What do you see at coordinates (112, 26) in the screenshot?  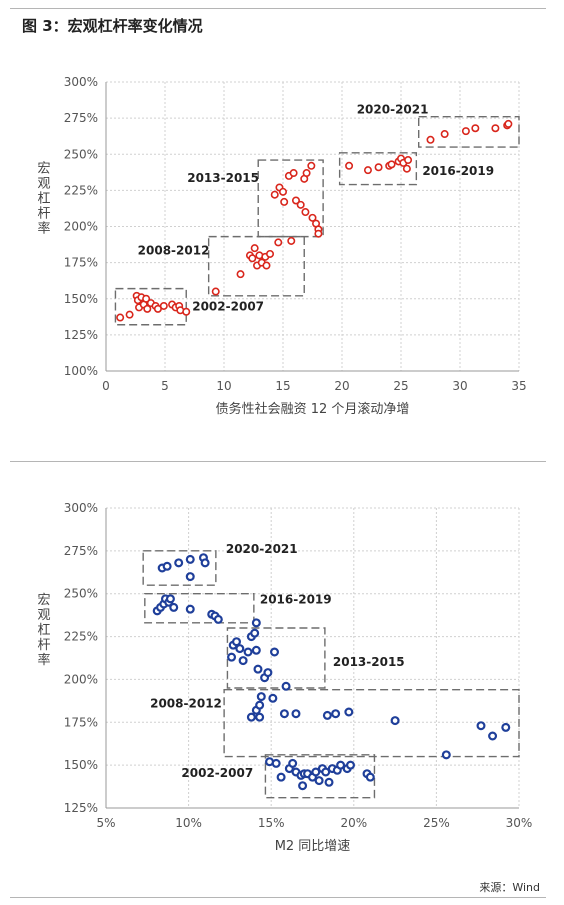 I see `figure-title: 图 3：宏观杠杆率变化情况` at bounding box center [112, 26].